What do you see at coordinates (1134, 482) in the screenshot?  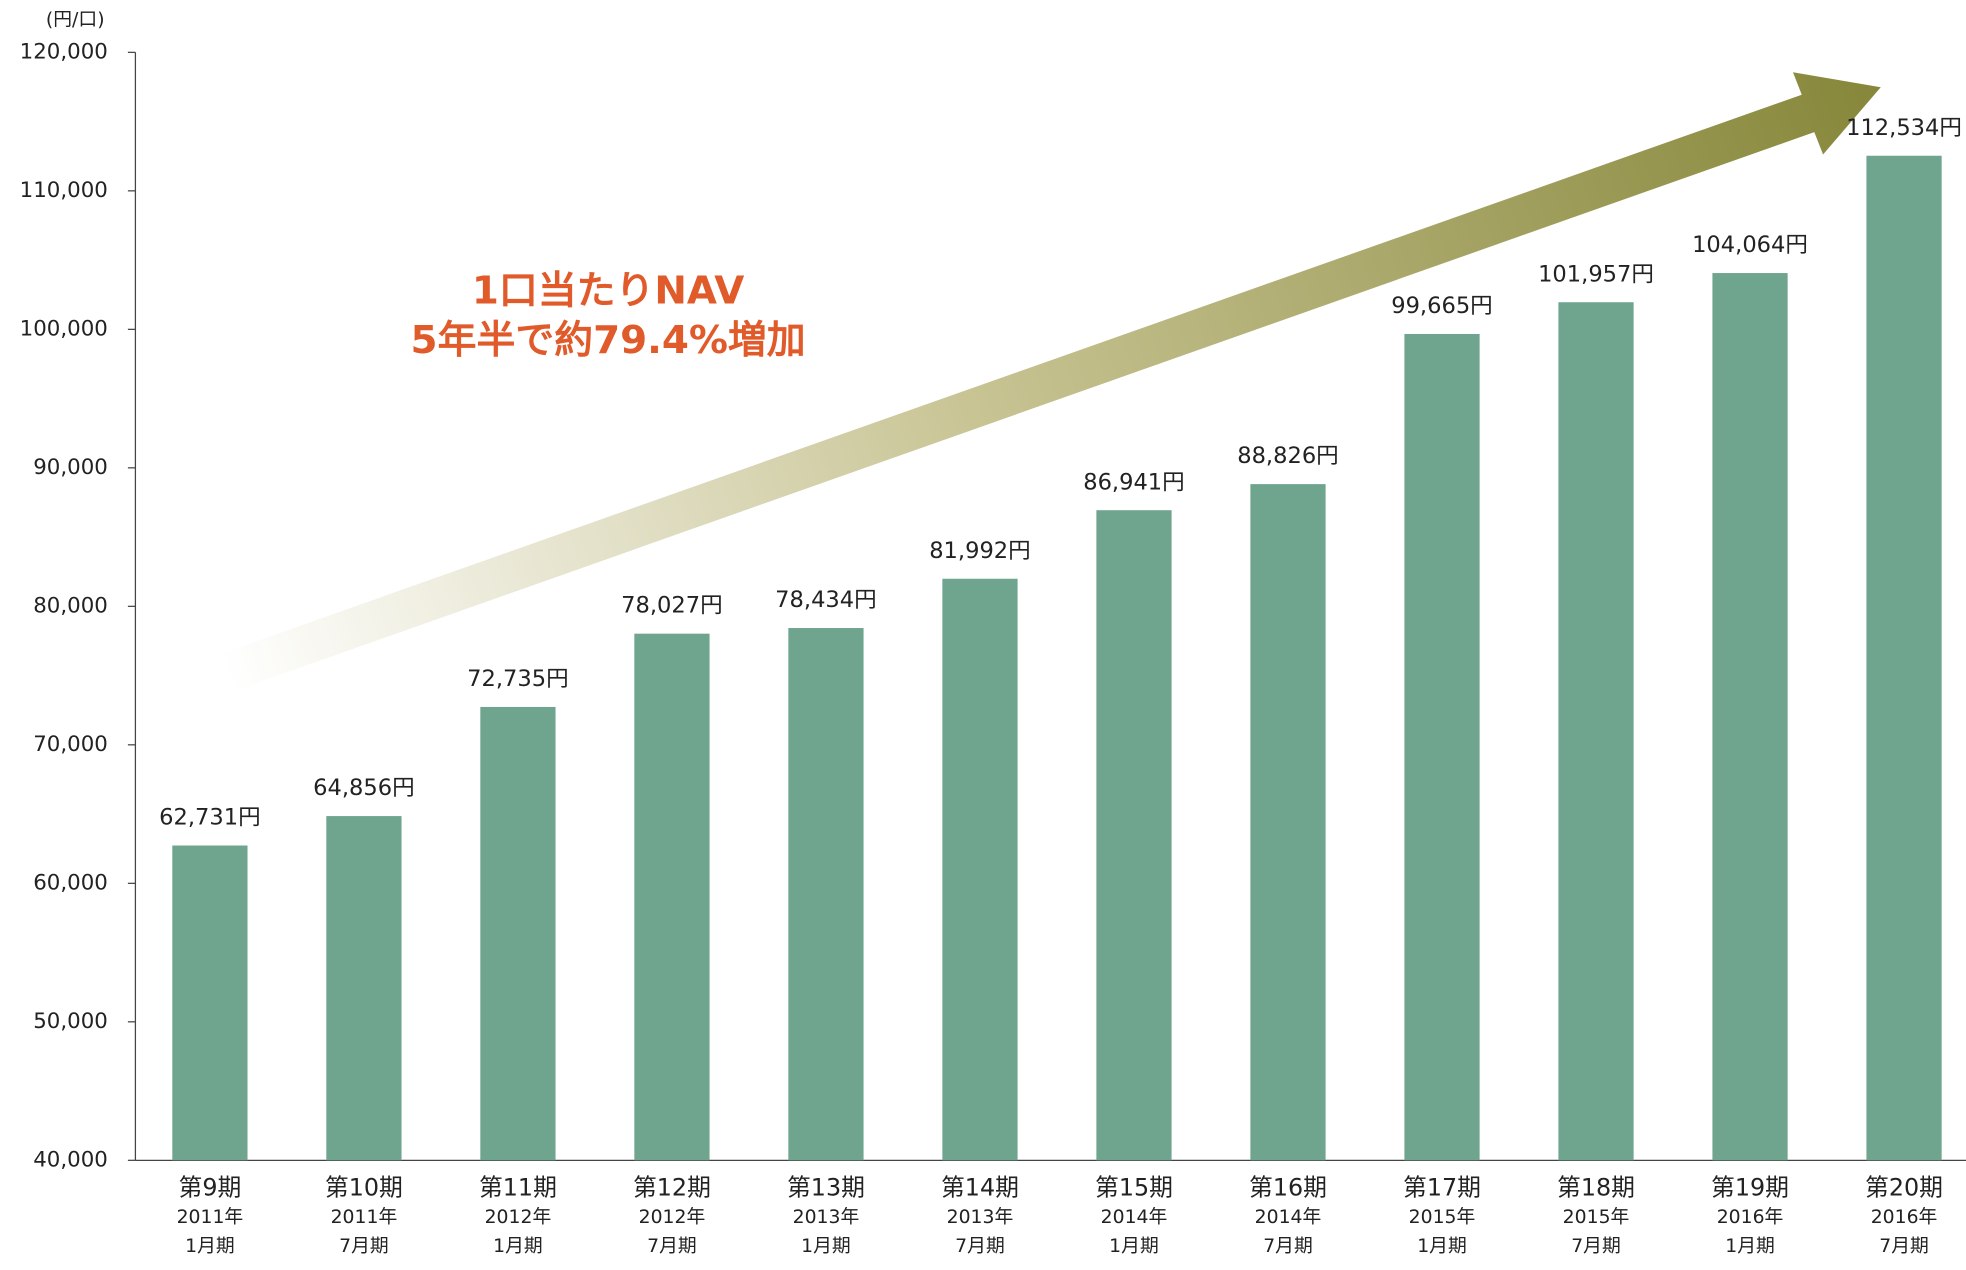 I see `value-label: 86,941円` at bounding box center [1134, 482].